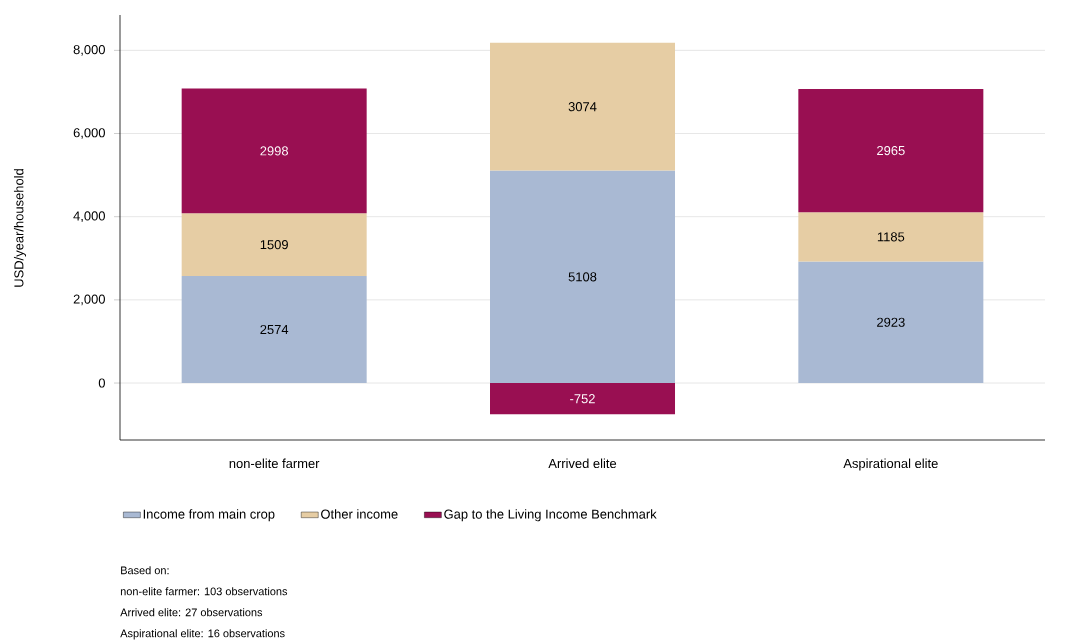 Image resolution: width=1066 pixels, height=644 pixels. I want to click on x-tick-label: Aspirational elite, so click(890, 464).